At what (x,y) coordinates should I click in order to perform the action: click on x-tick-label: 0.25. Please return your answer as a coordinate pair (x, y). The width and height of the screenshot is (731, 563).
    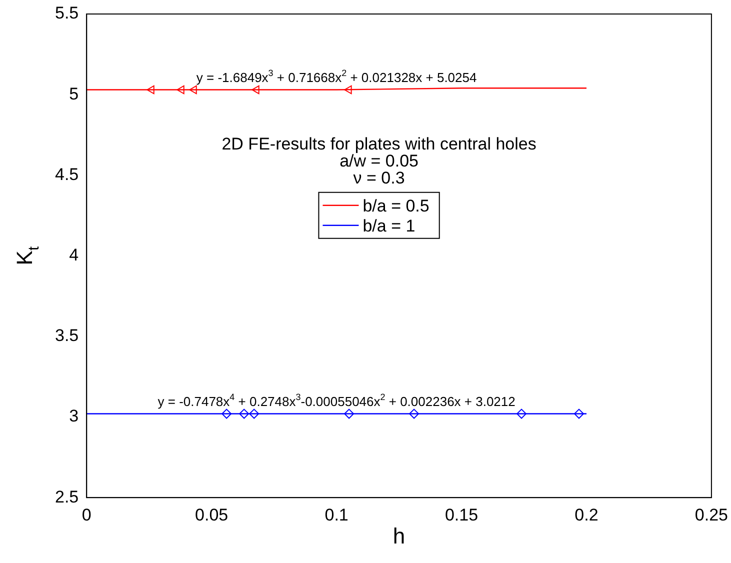
    Looking at the image, I should click on (711, 514).